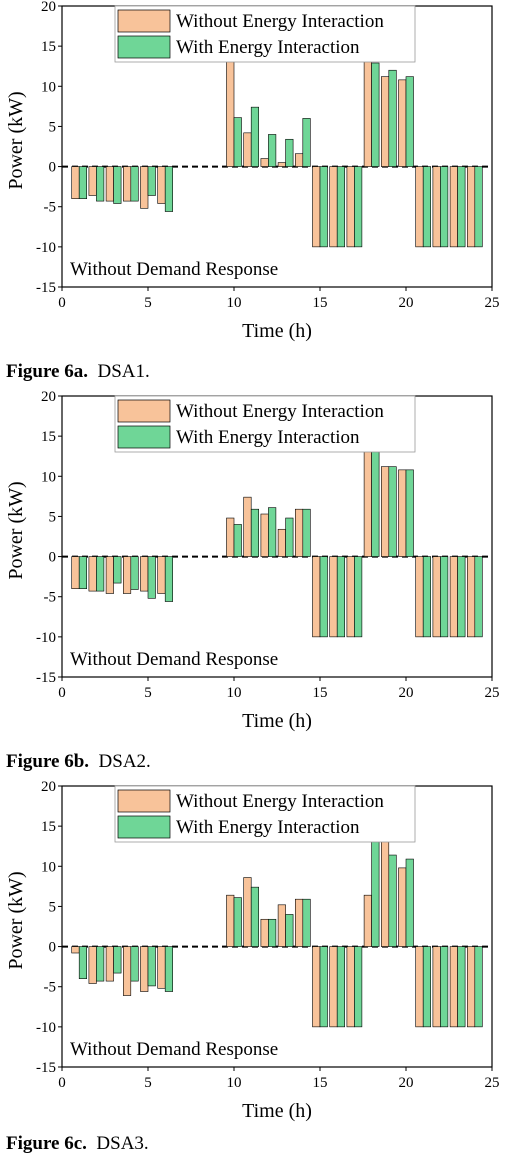 Image resolution: width=505 pixels, height=1163 pixels. I want to click on caption-label: Figure 6a., so click(47, 371).